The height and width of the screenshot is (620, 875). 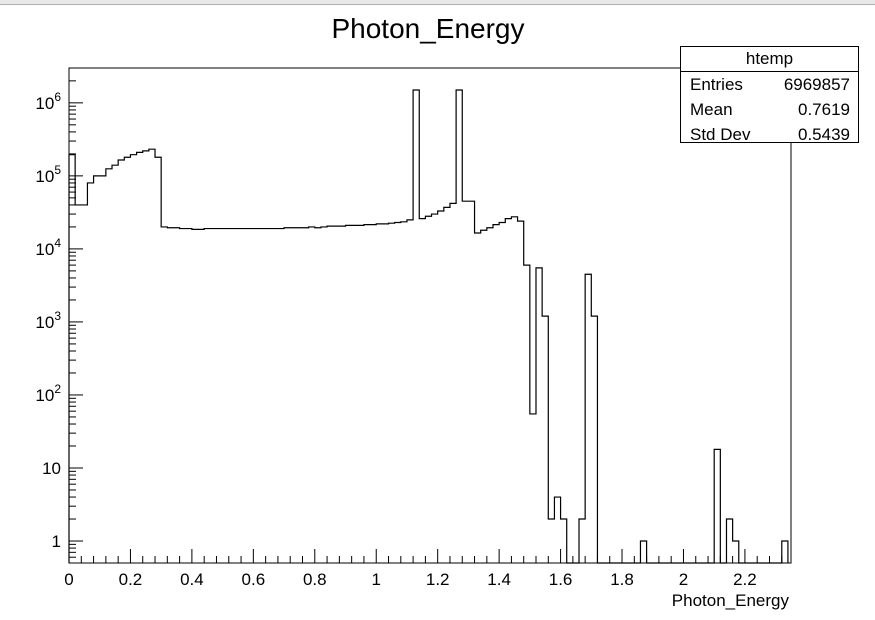 I want to click on stats-row-entries: Entries 6969857, so click(x=769, y=84).